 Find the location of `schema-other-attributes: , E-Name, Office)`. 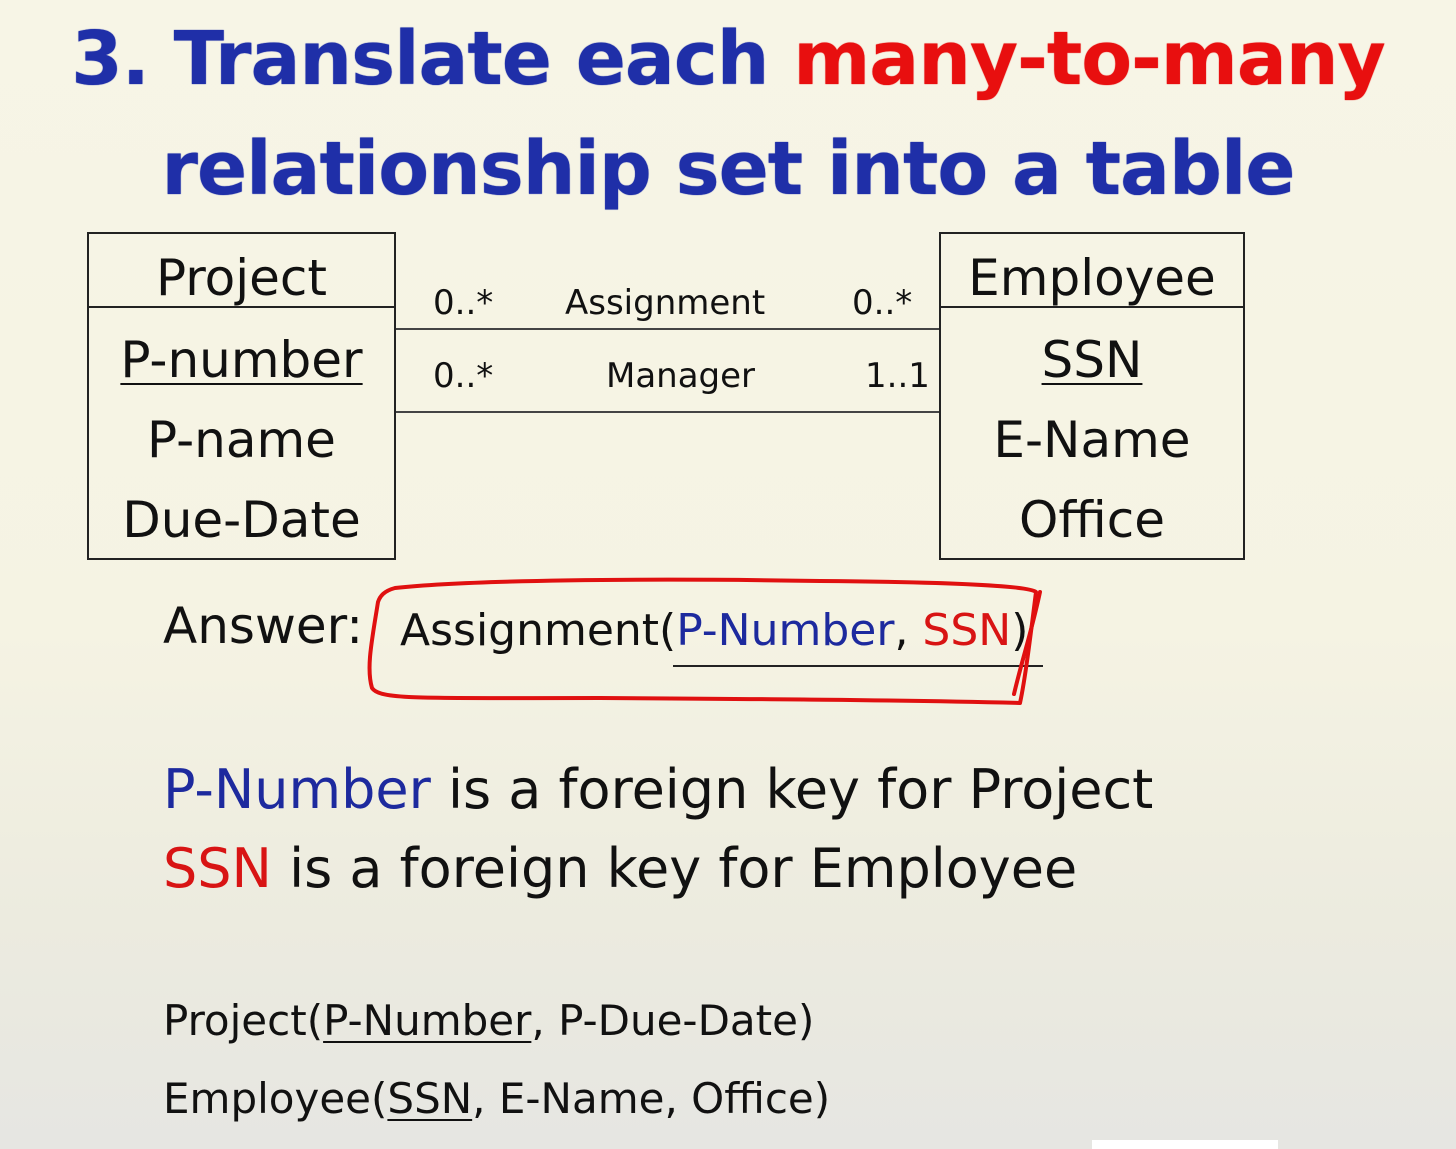

schema-other-attributes: , E-Name, Office) is located at coordinates (651, 1098).